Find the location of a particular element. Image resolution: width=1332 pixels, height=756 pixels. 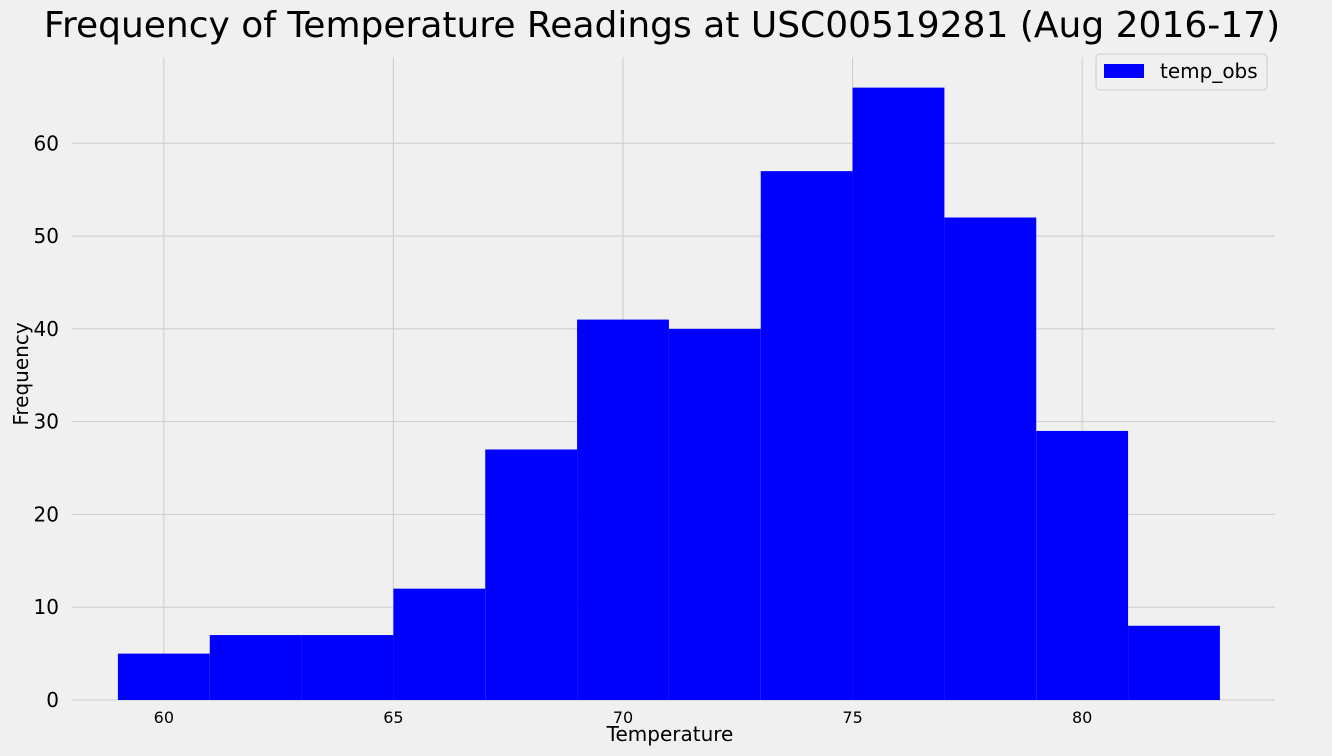

y-tick-label: 20 is located at coordinates (46, 514).